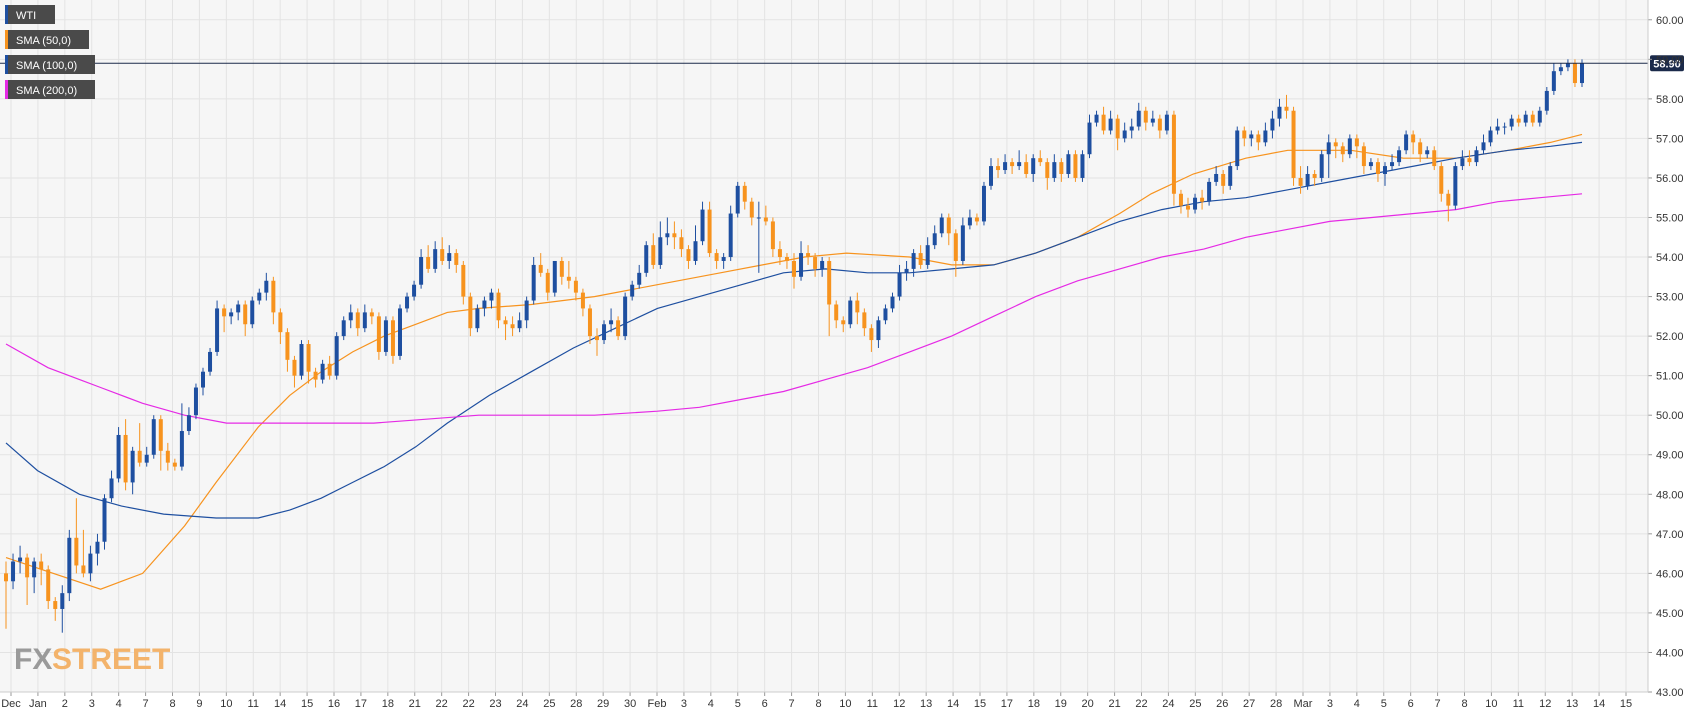  I want to click on x-tick-label: 29, so click(603, 704).